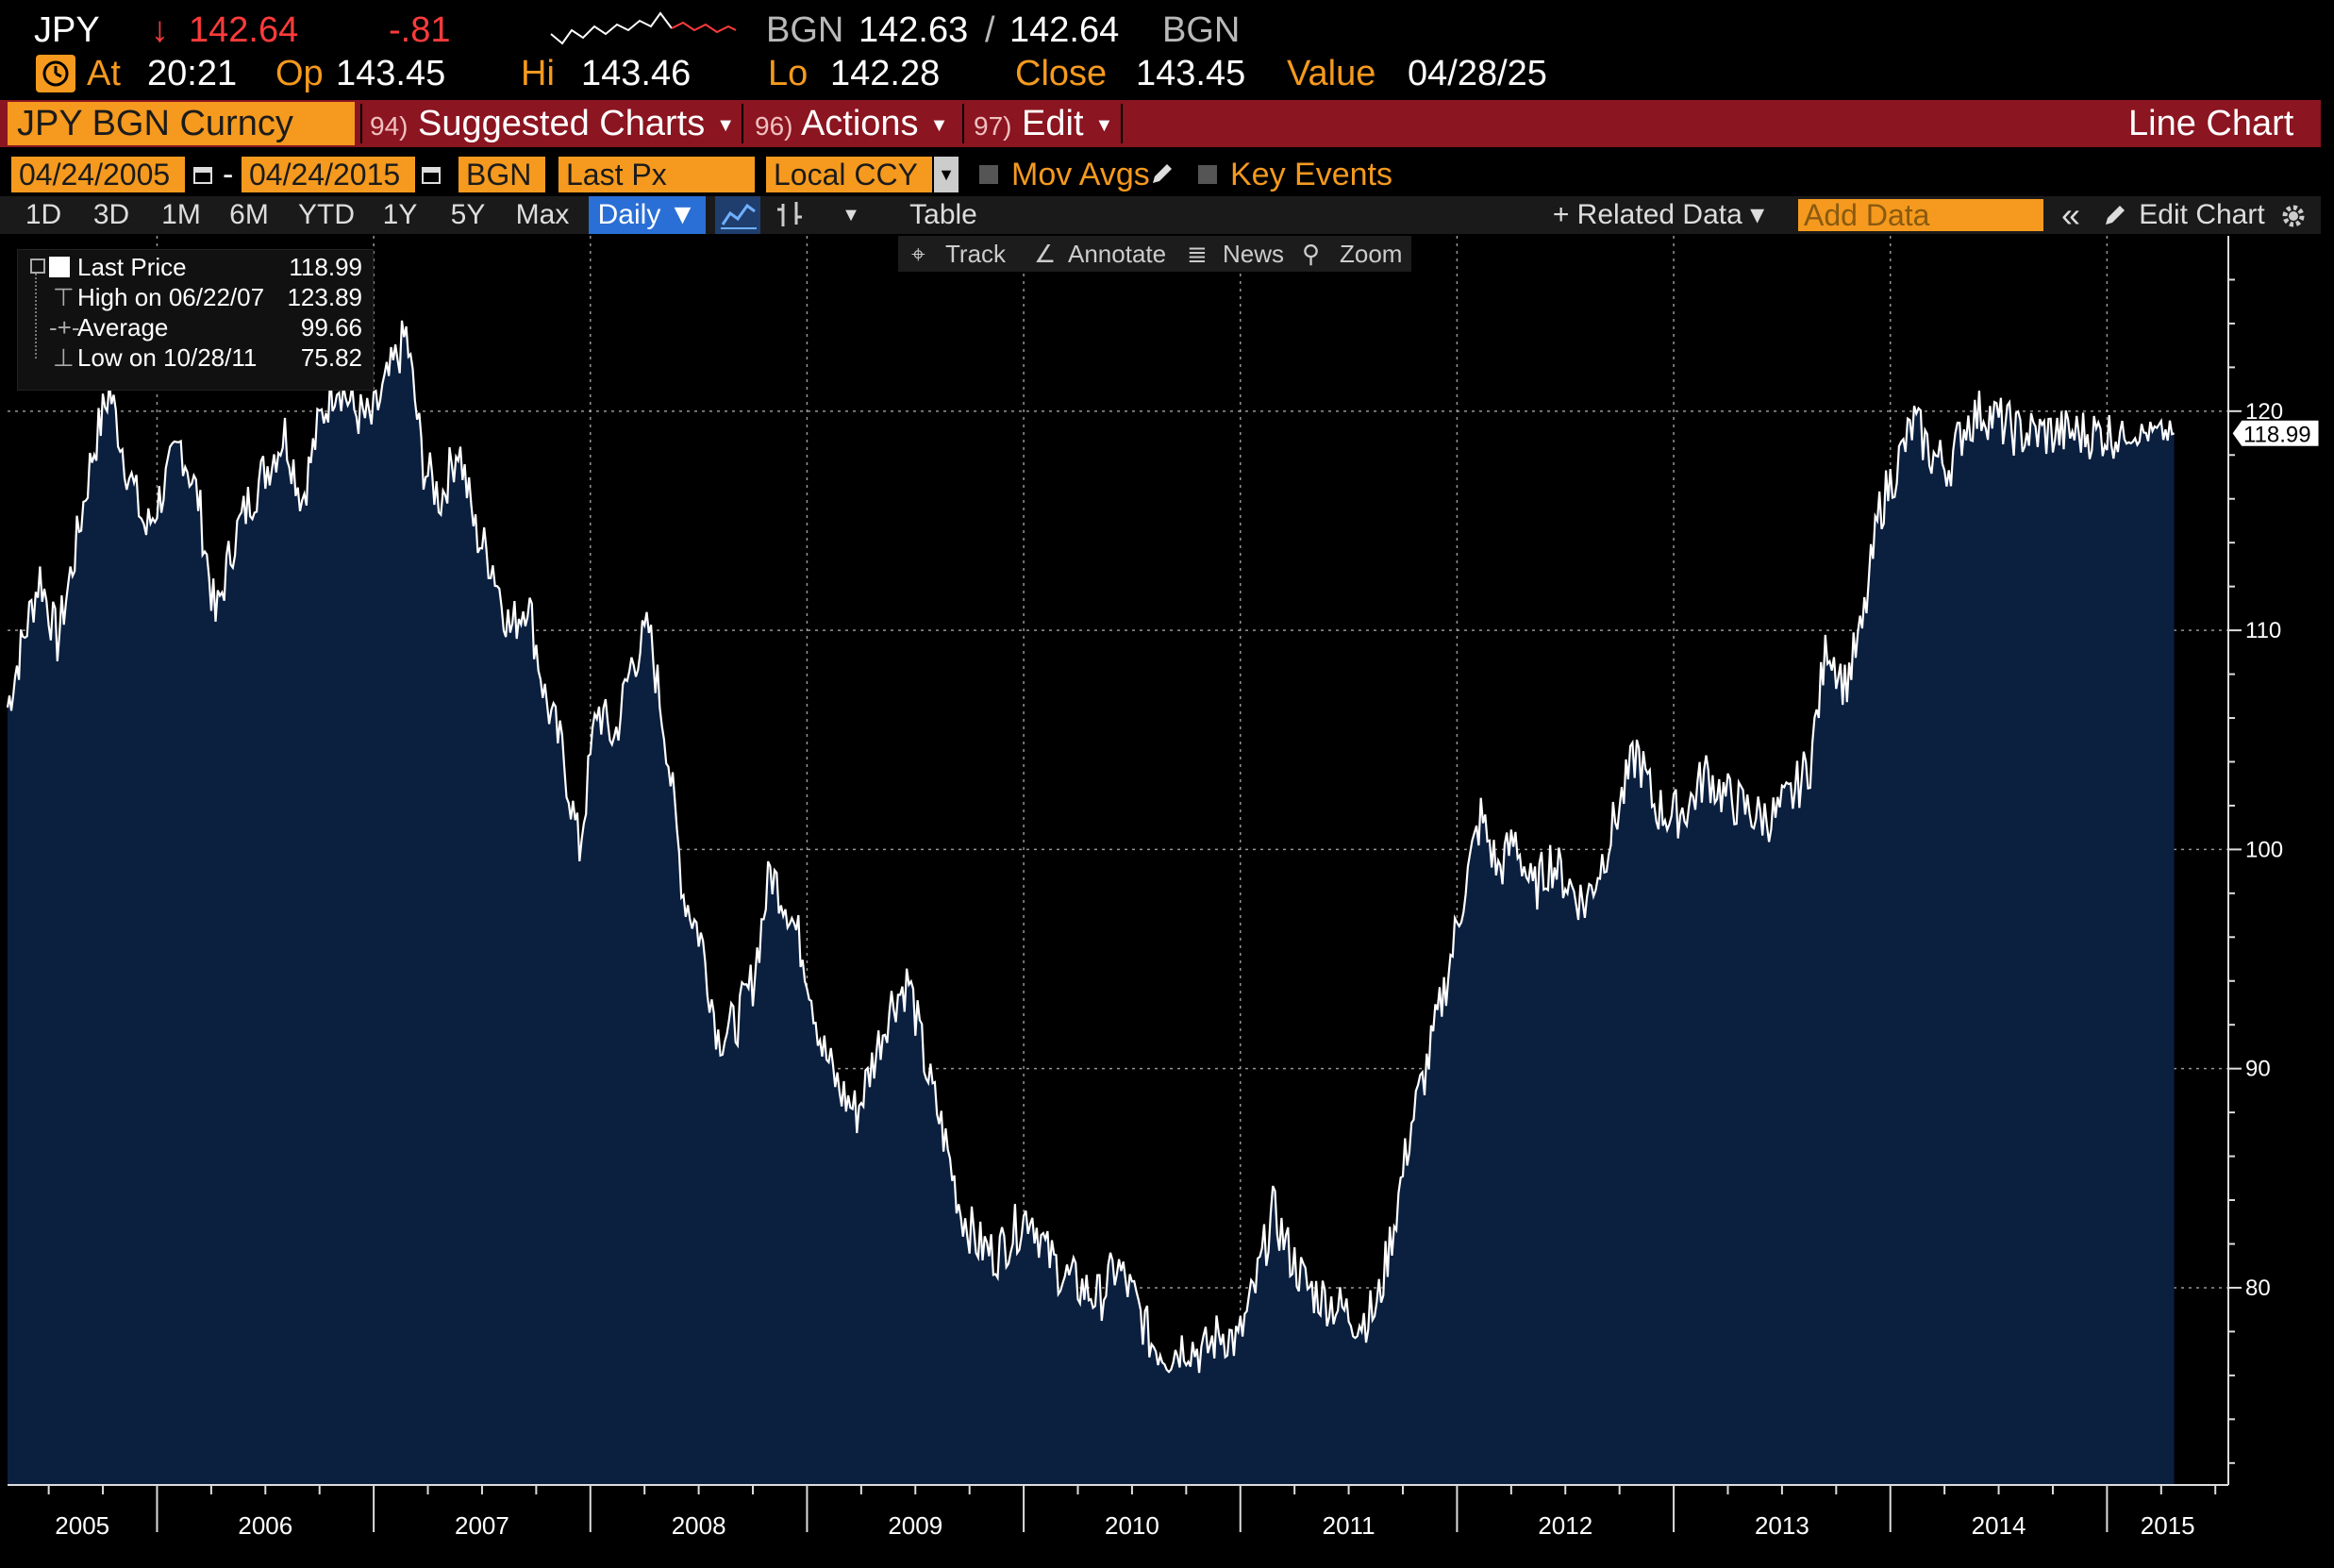 This screenshot has width=2334, height=1568. What do you see at coordinates (2258, 1288) in the screenshot?
I see `y-tick-label: 80` at bounding box center [2258, 1288].